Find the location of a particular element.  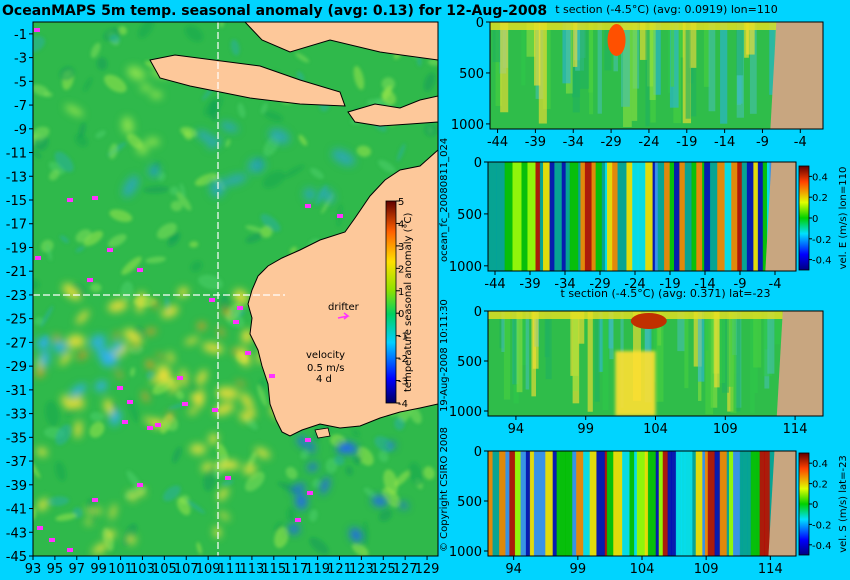

map-y-tick-label: -27 is located at coordinates (16, 343).